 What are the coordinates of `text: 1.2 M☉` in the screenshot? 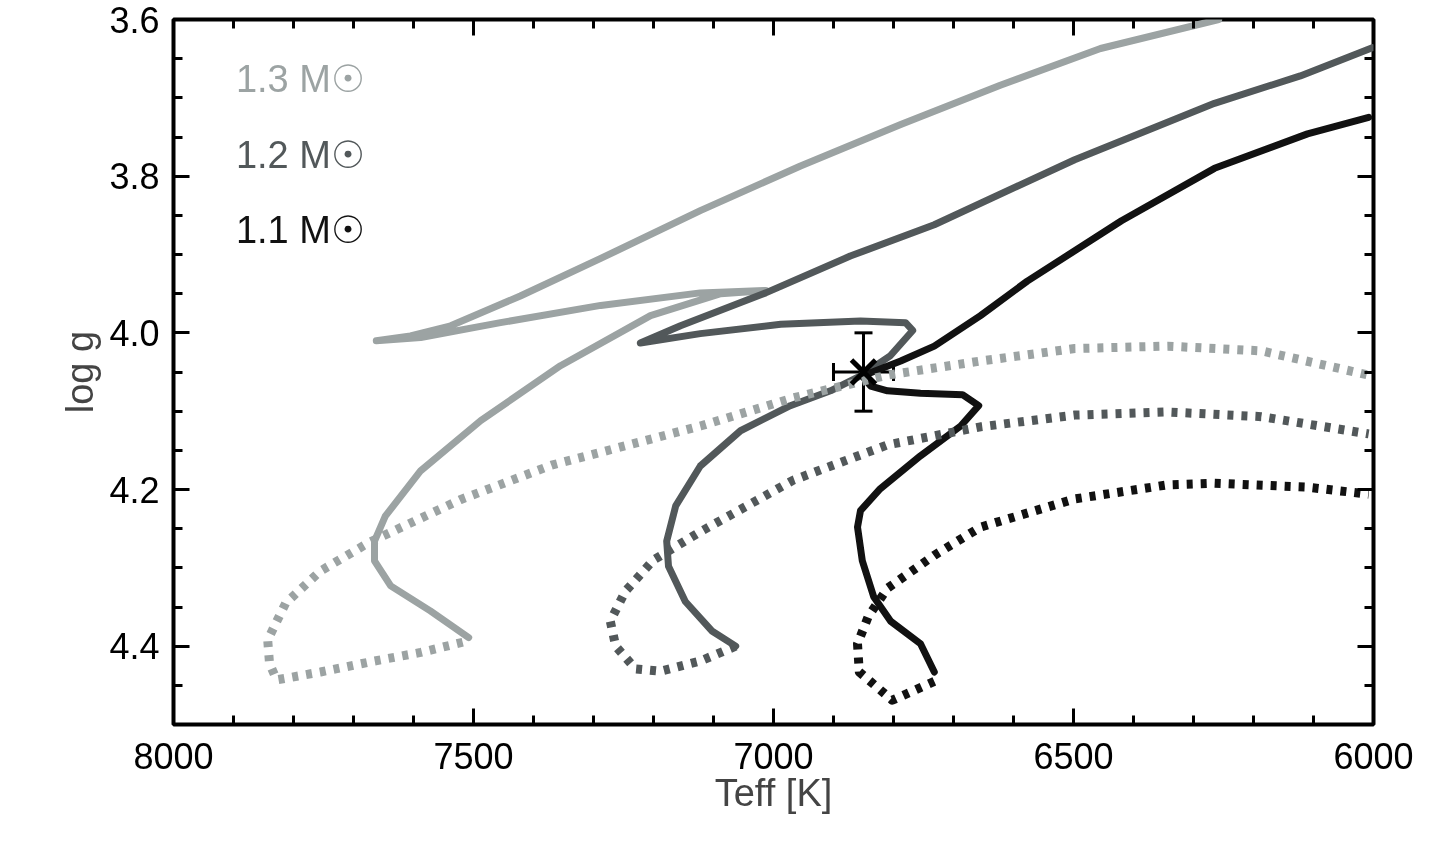 It's located at (300, 154).